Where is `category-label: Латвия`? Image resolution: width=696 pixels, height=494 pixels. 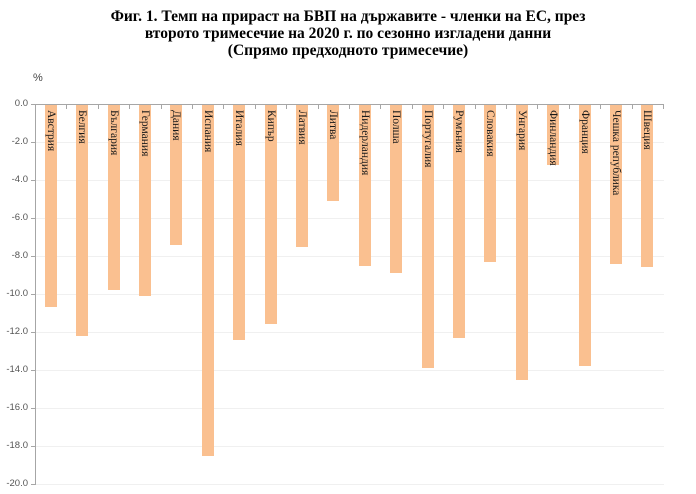
category-label: Латвия is located at coordinates (301, 127).